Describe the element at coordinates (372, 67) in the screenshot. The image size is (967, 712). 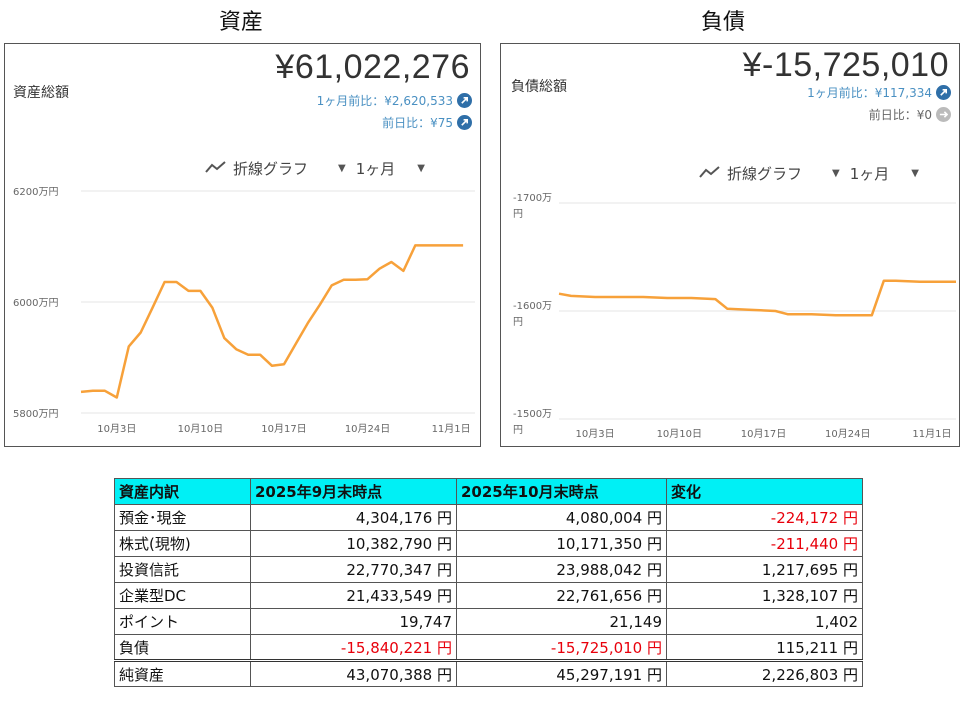
I see `assets-total-value: ¥61,022,276` at that location.